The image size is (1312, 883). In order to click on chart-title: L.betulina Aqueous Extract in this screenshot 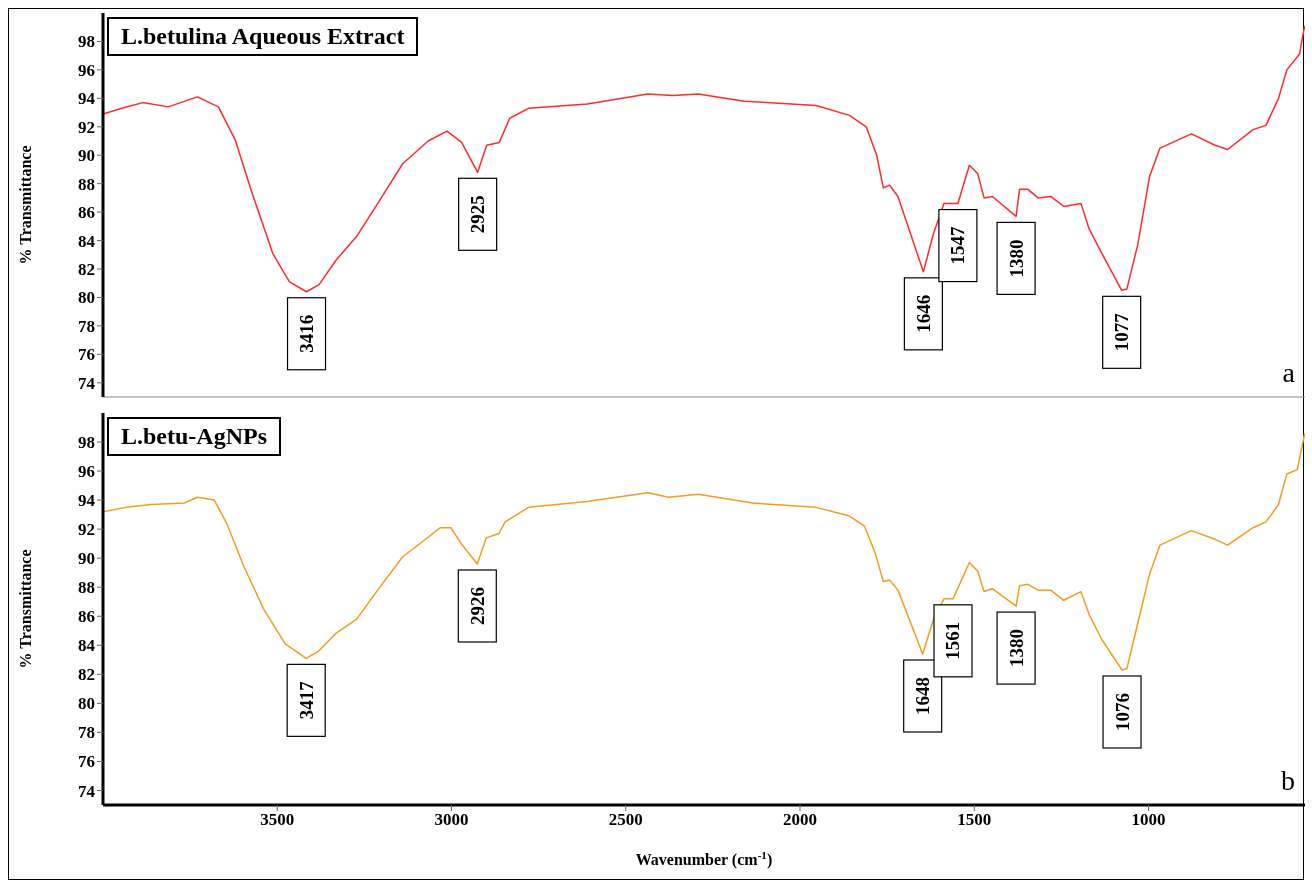, I will do `click(263, 36)`.